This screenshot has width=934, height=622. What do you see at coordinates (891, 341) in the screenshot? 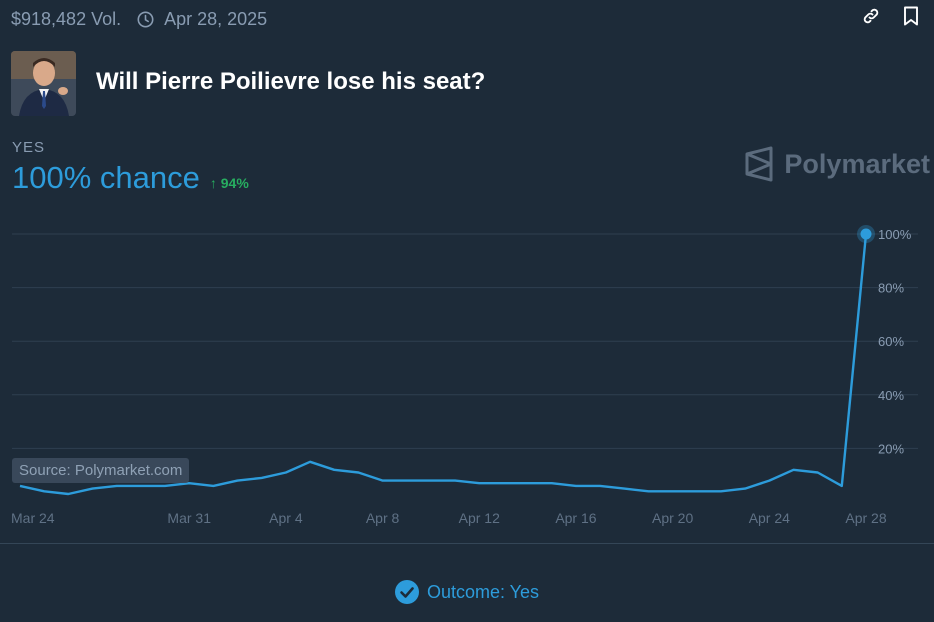
I see `y-tick-label: 60%` at bounding box center [891, 341].